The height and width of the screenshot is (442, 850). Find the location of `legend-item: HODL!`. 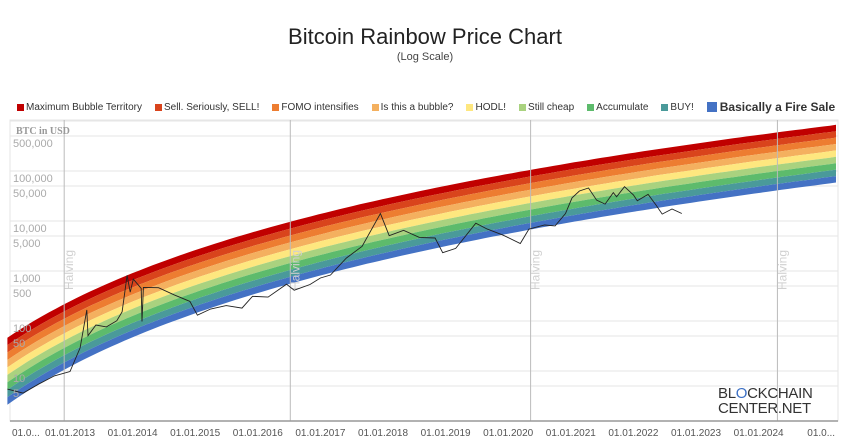

legend-item: HODL! is located at coordinates (486, 107).